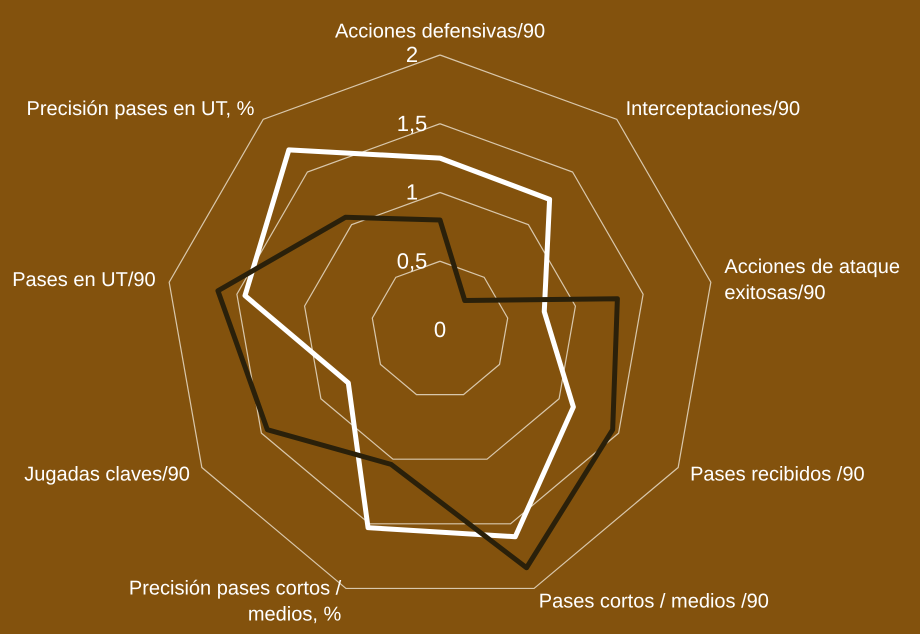 The height and width of the screenshot is (634, 920). I want to click on y-tick-label: 0, so click(440, 329).